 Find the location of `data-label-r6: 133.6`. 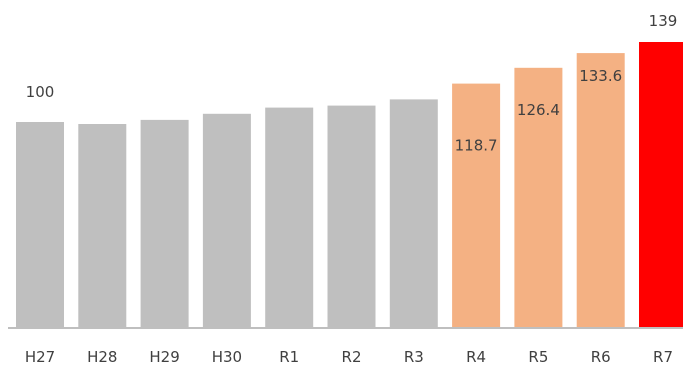

data-label-r6: 133.6 is located at coordinates (600, 76).